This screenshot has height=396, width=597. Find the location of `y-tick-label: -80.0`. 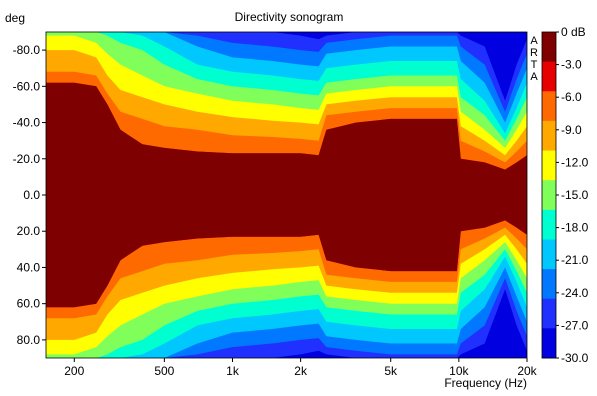

y-tick-label: -80.0 is located at coordinates (27, 50).